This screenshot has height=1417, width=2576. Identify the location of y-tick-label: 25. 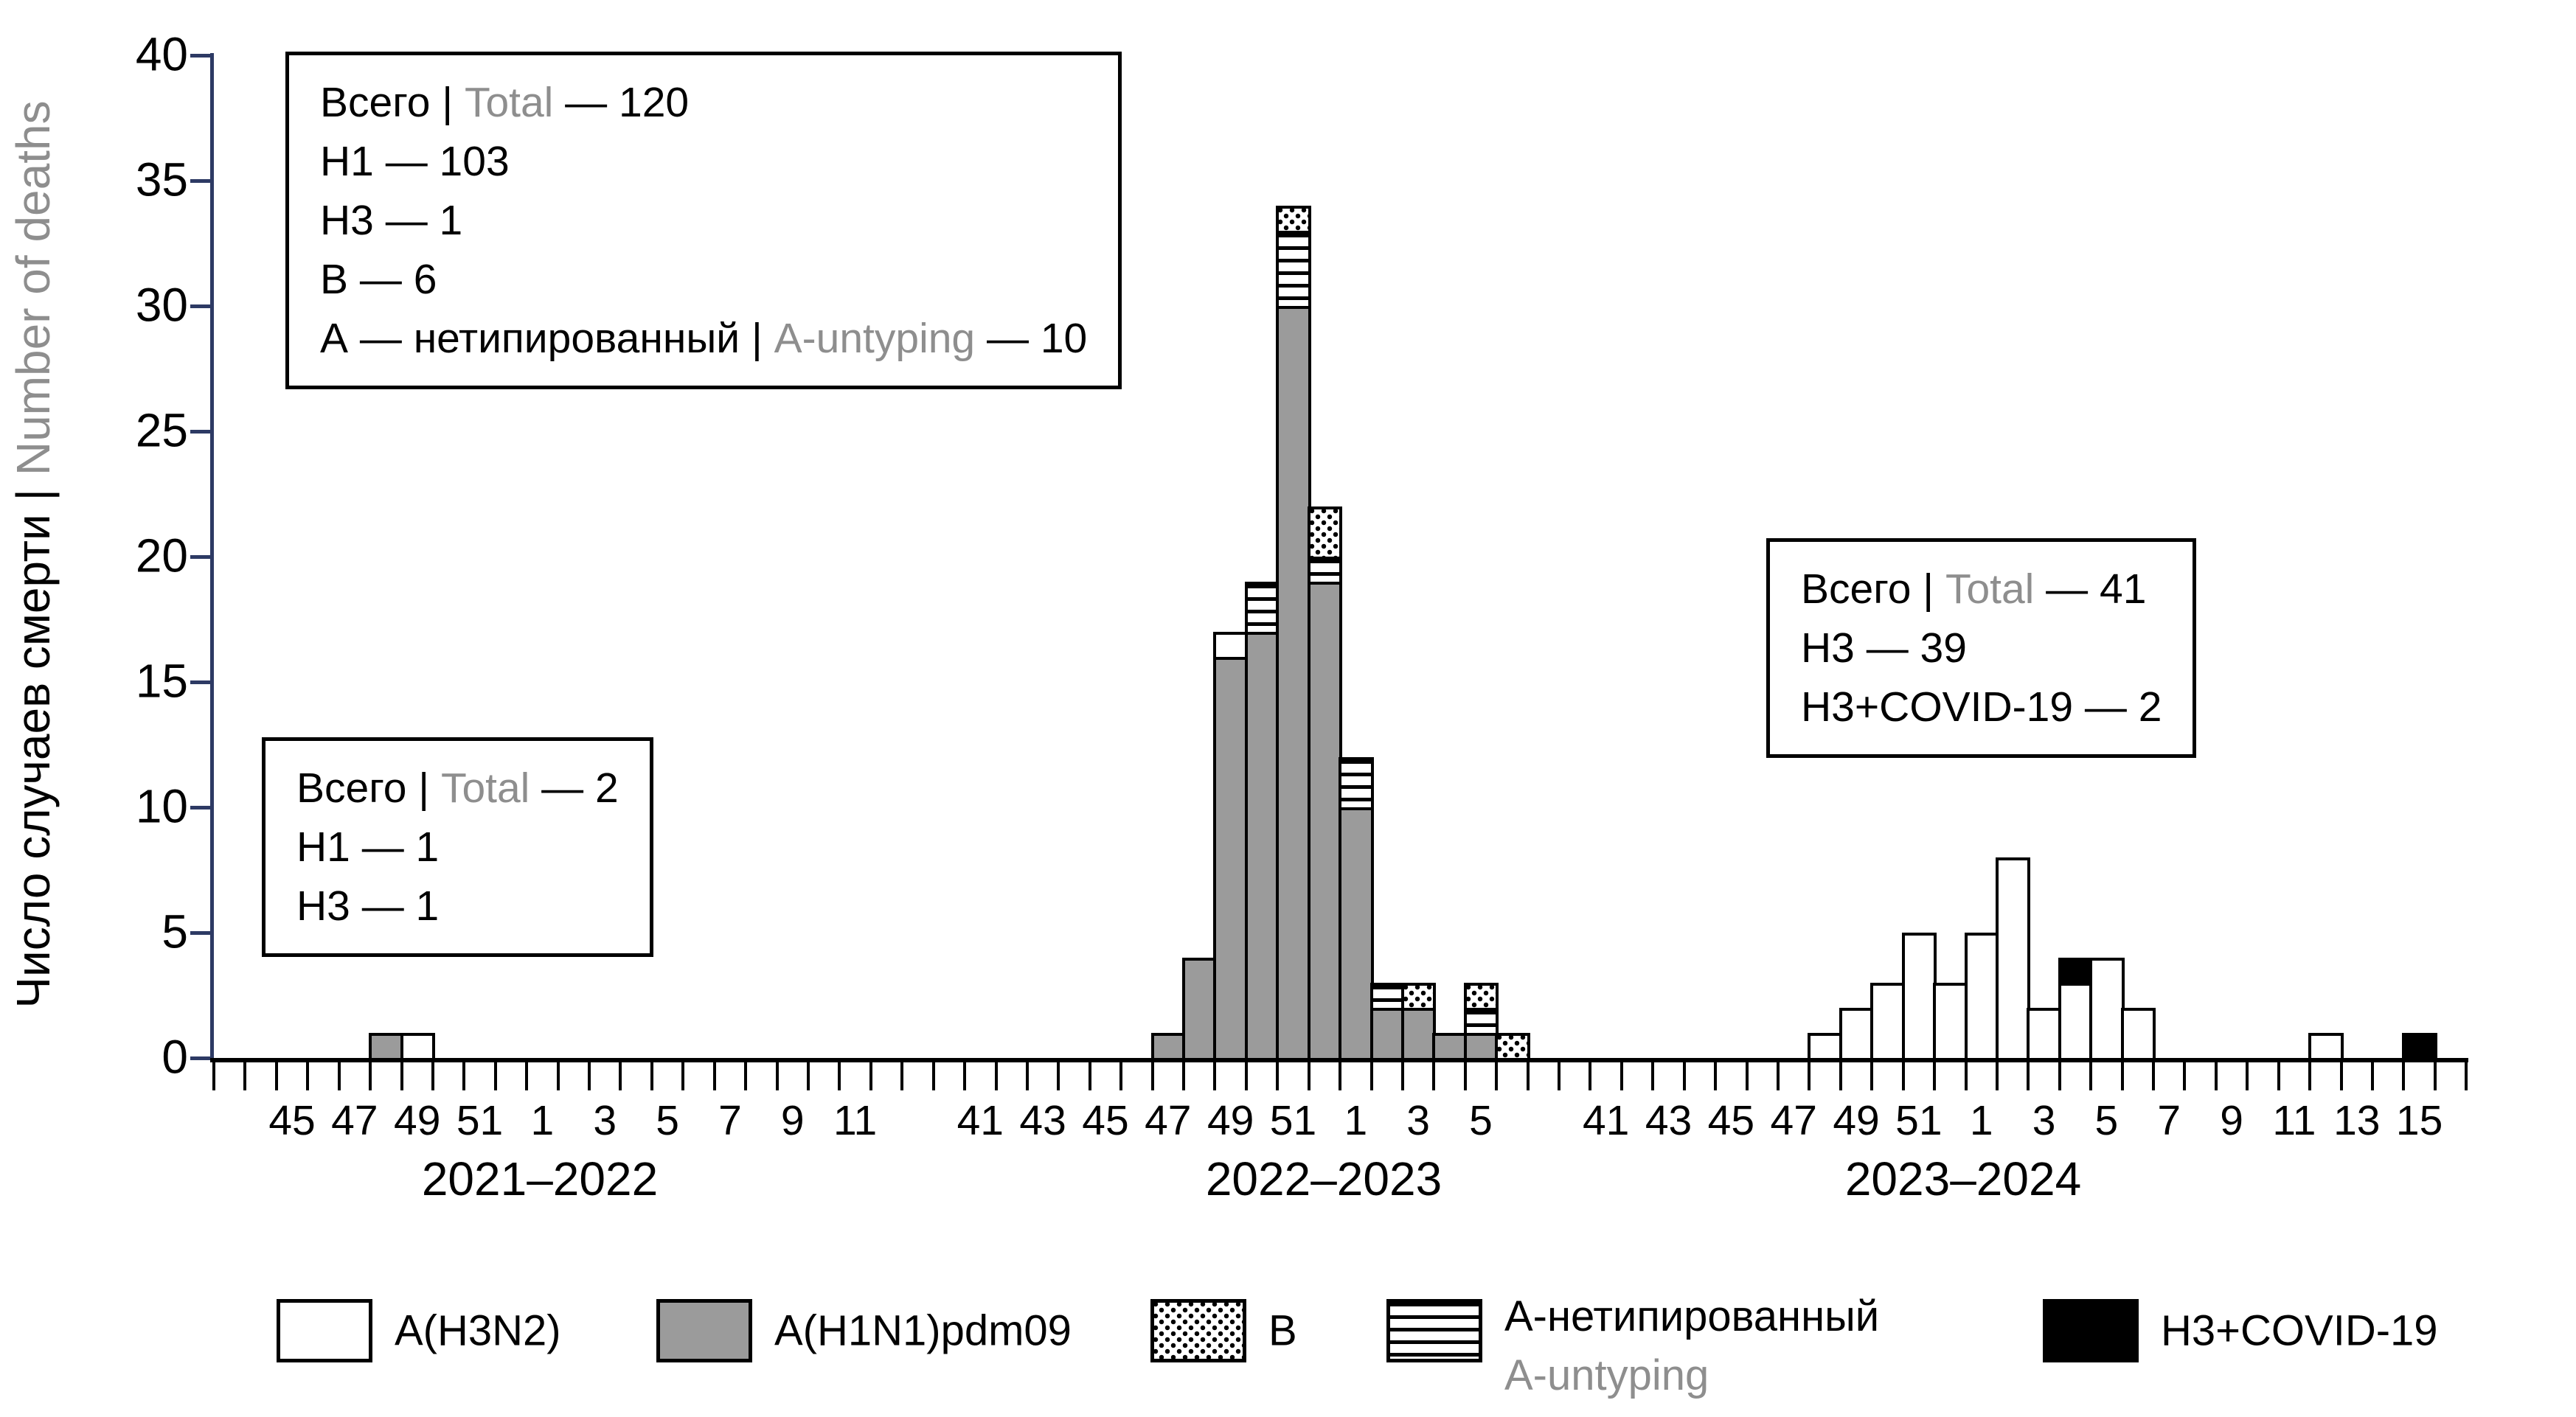
(161, 430).